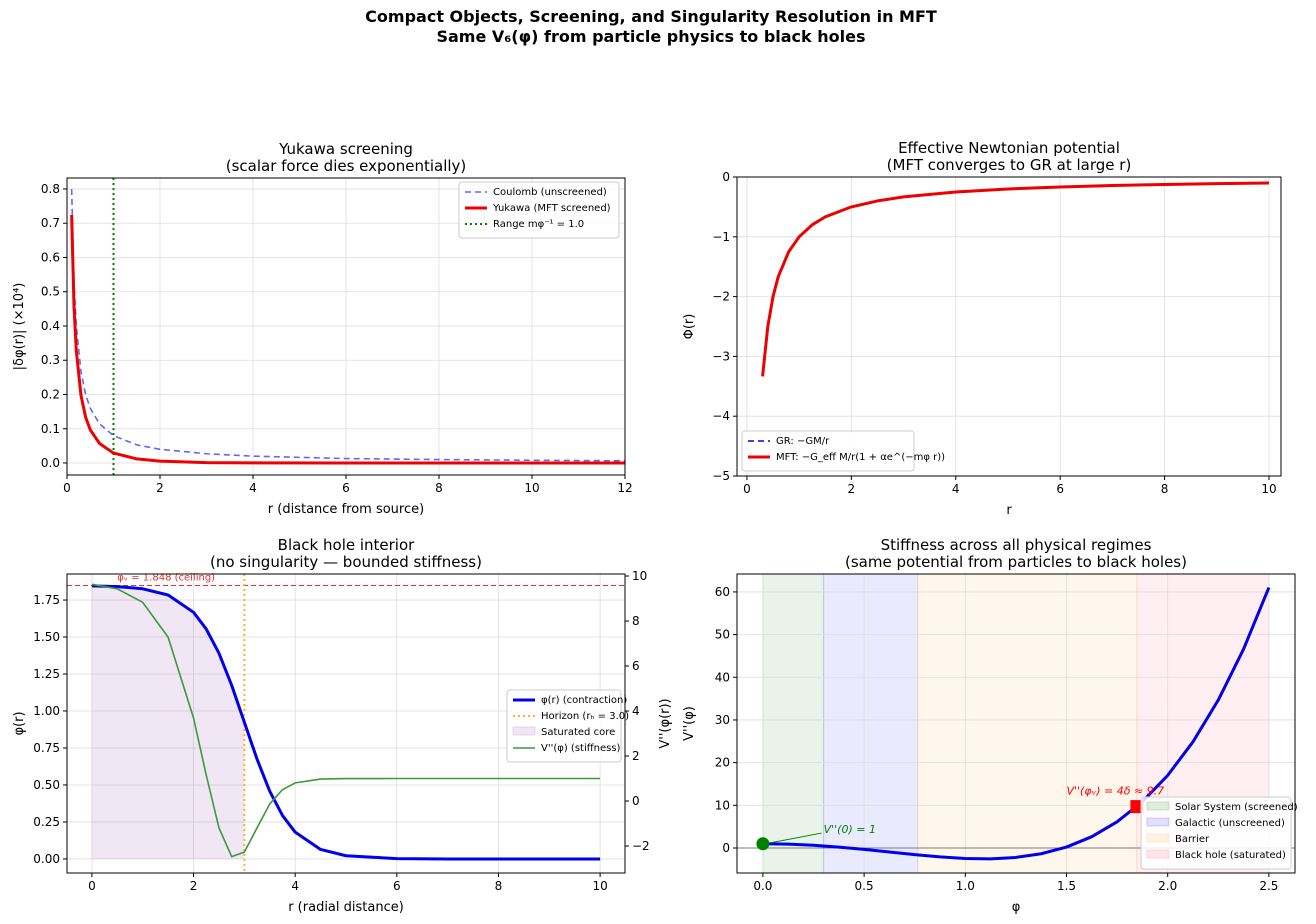 This screenshot has width=1316, height=924. What do you see at coordinates (50, 189) in the screenshot?
I see `y-tick-label: 0.8` at bounding box center [50, 189].